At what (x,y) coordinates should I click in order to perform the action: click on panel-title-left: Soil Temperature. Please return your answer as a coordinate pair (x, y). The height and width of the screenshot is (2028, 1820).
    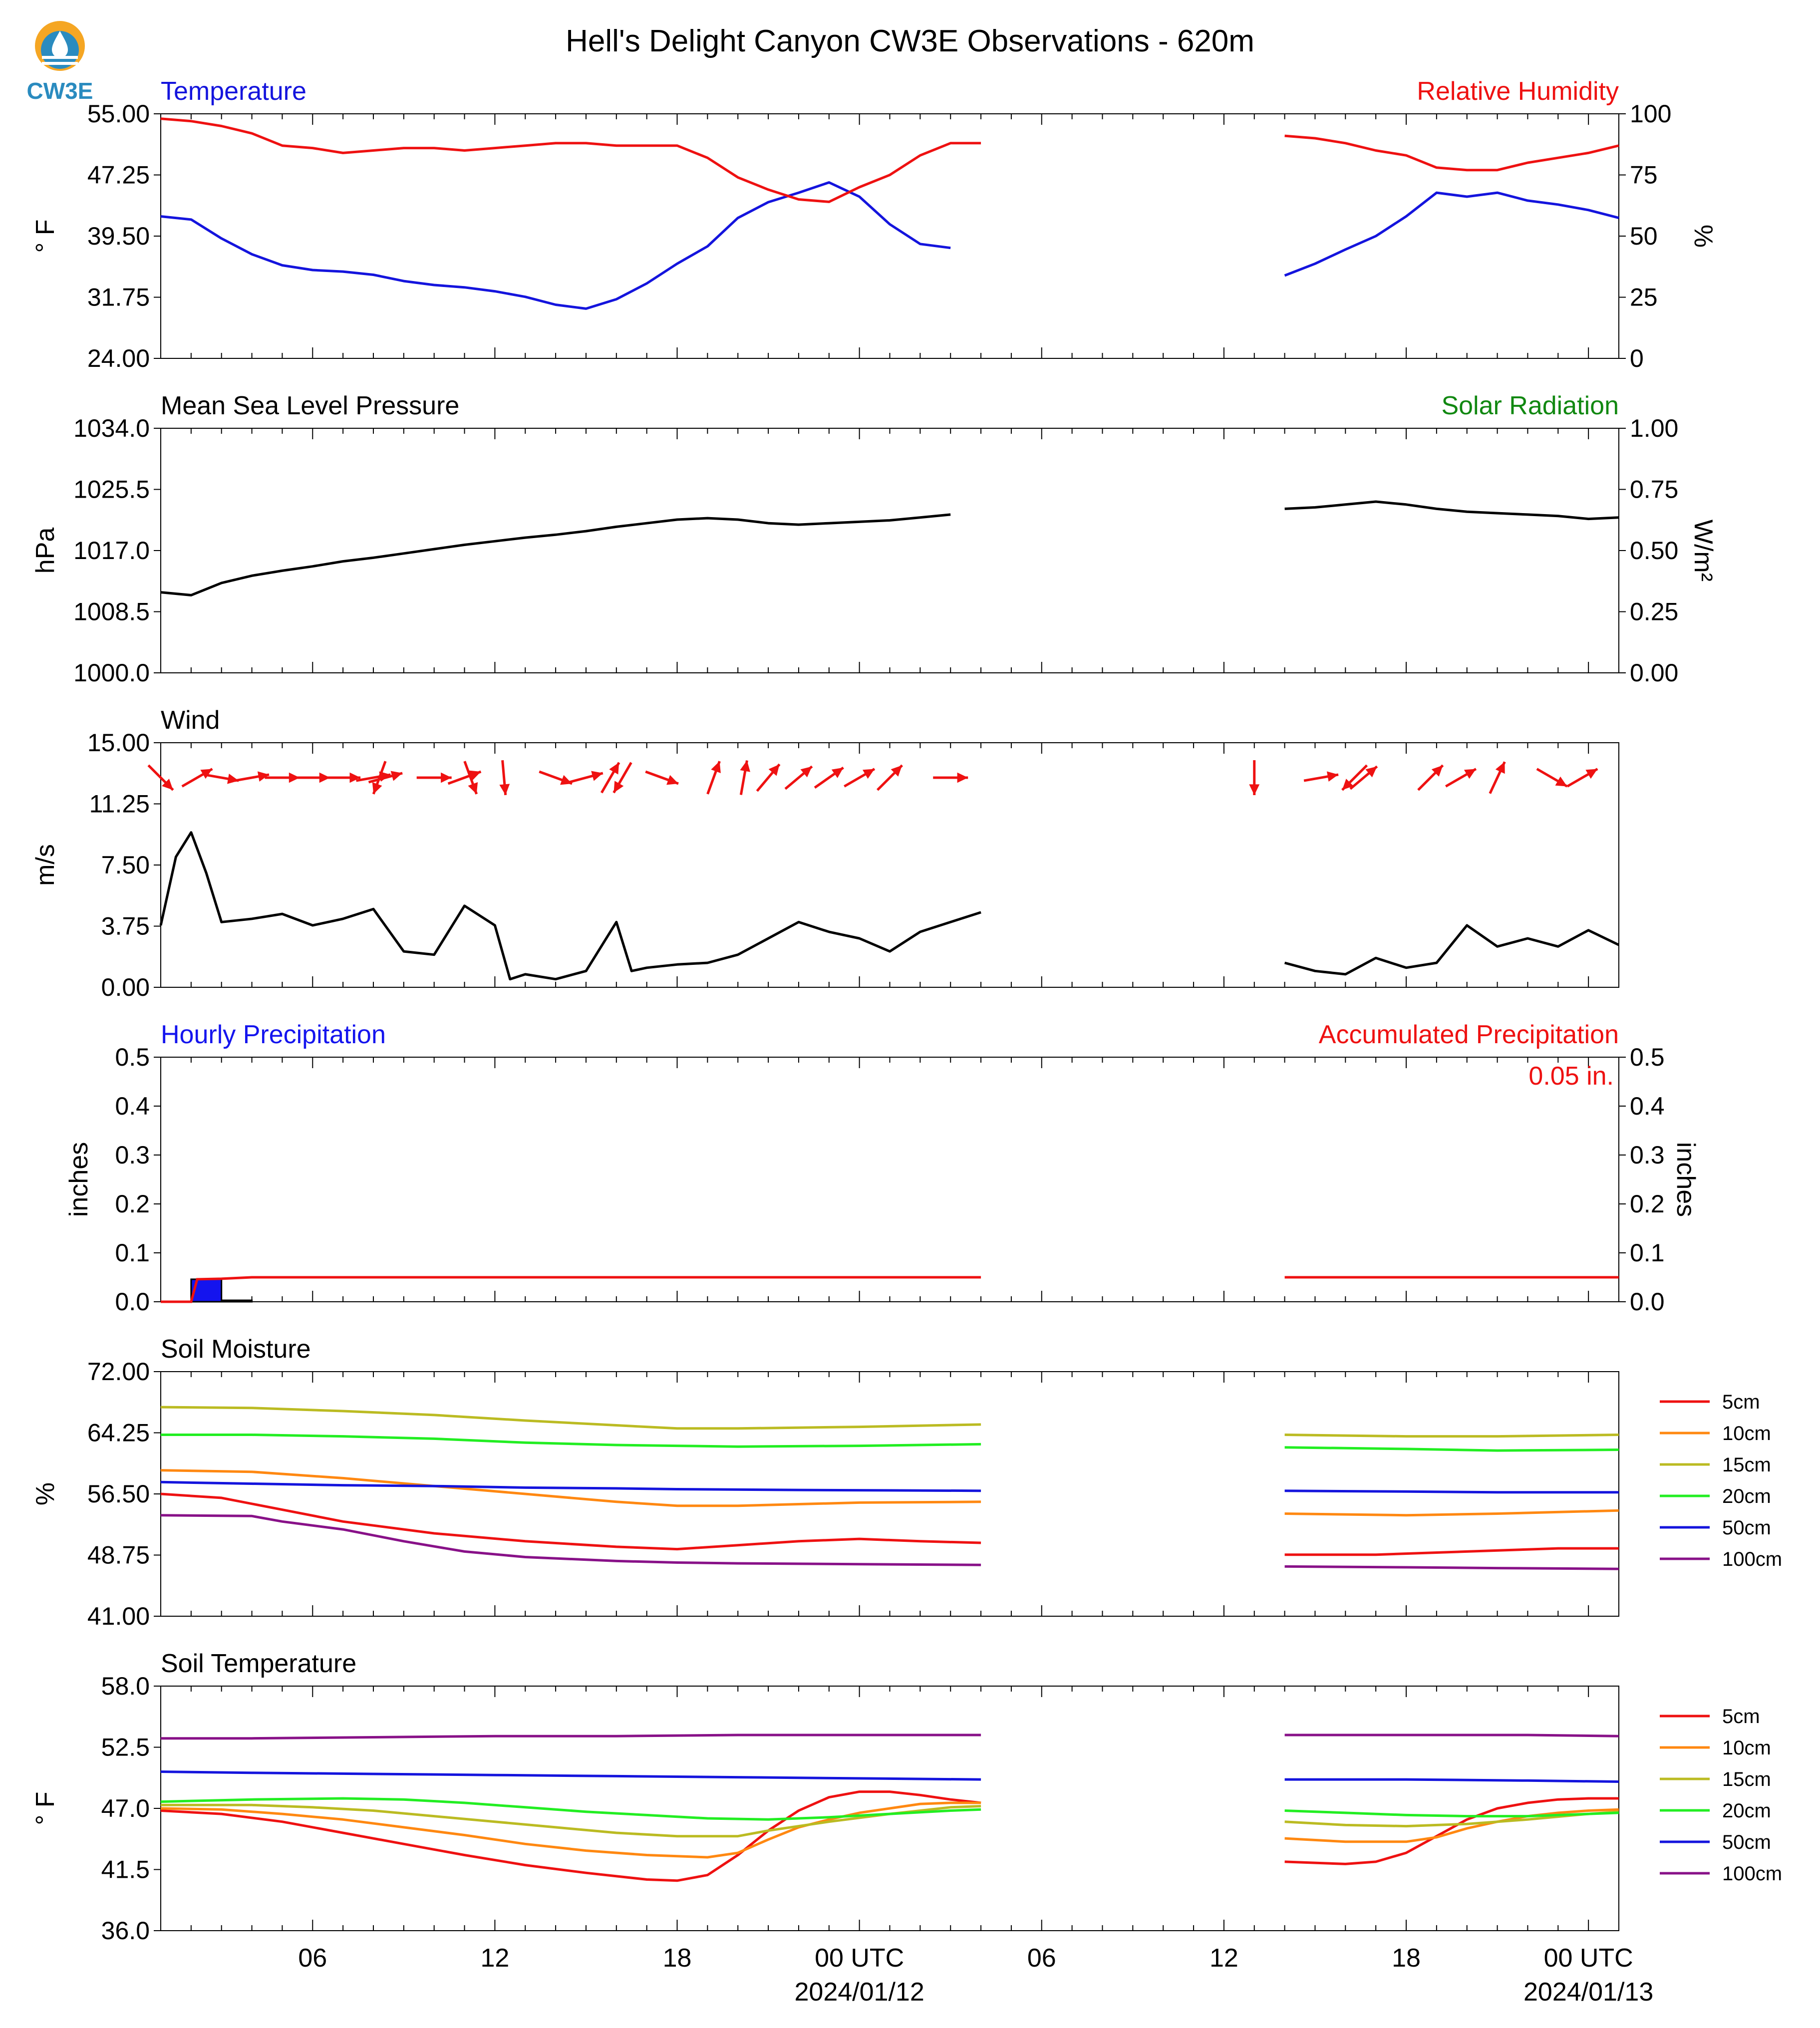
    Looking at the image, I should click on (258, 1663).